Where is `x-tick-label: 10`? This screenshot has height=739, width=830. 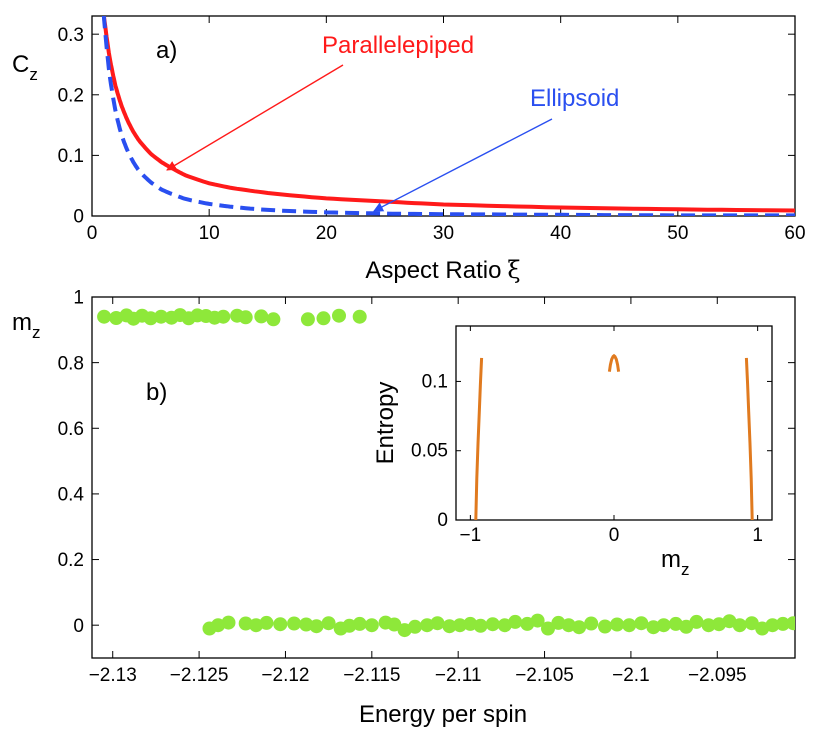 x-tick-label: 10 is located at coordinates (209, 233).